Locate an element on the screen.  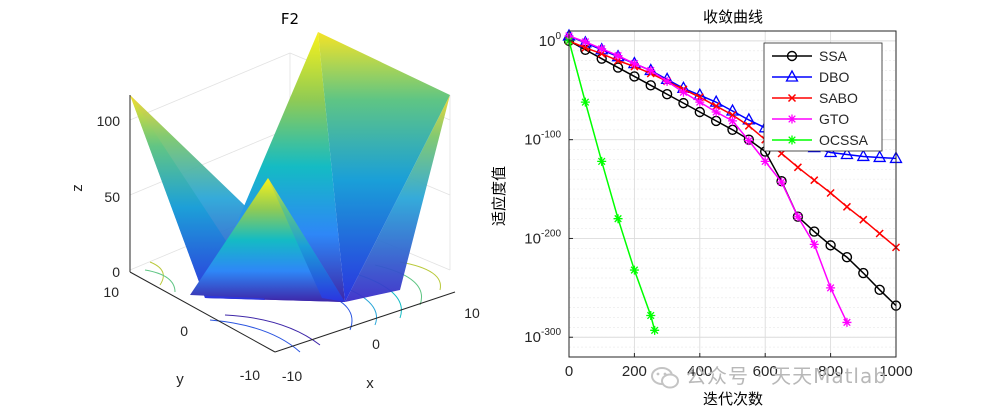
watermark-text: 公众号 · 天天Matlab is located at coordinates (786, 376).